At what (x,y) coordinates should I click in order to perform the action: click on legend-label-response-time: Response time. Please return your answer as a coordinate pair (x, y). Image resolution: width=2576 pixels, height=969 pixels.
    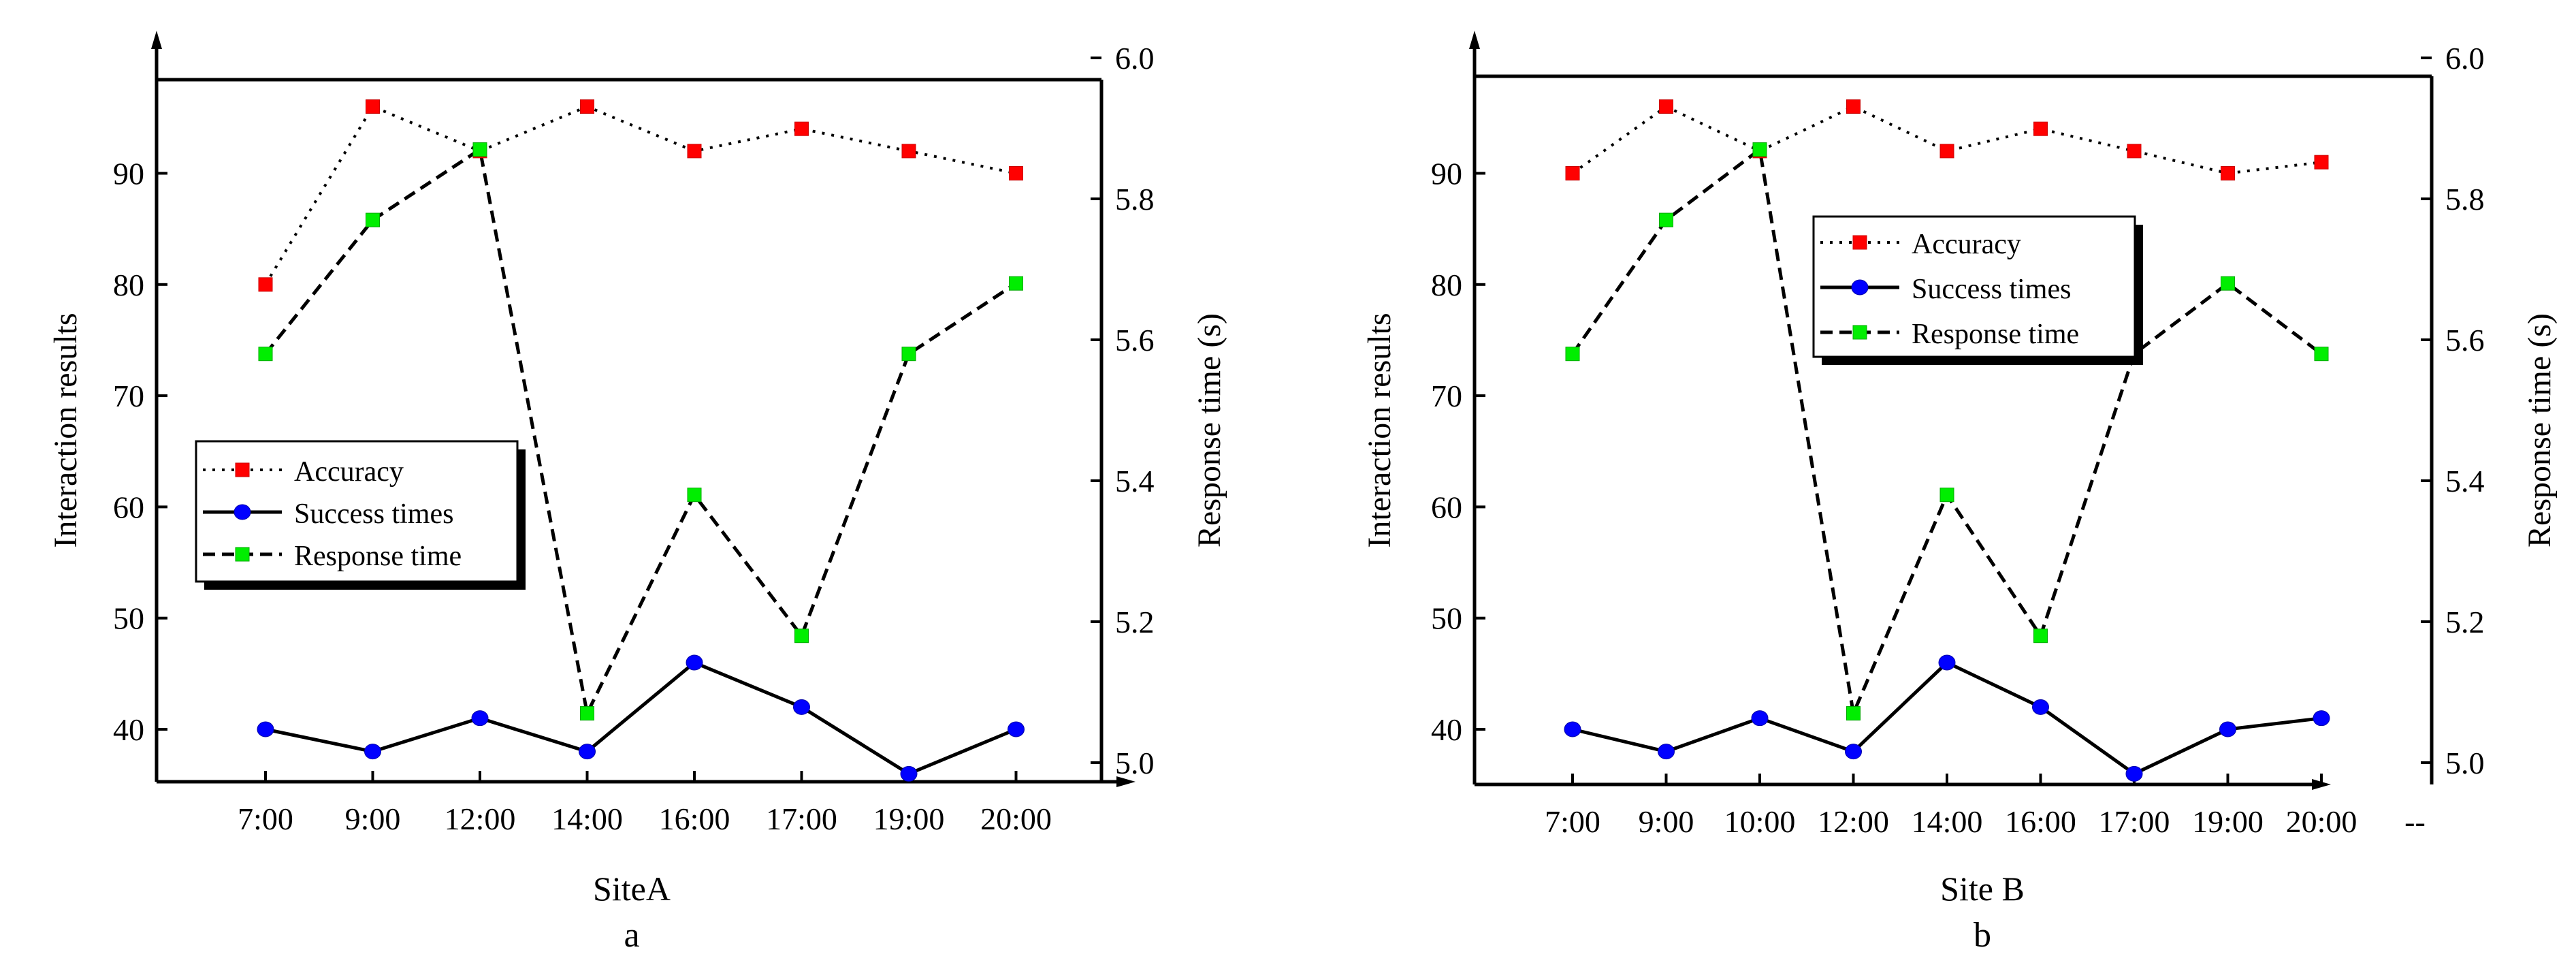
    Looking at the image, I should click on (1995, 334).